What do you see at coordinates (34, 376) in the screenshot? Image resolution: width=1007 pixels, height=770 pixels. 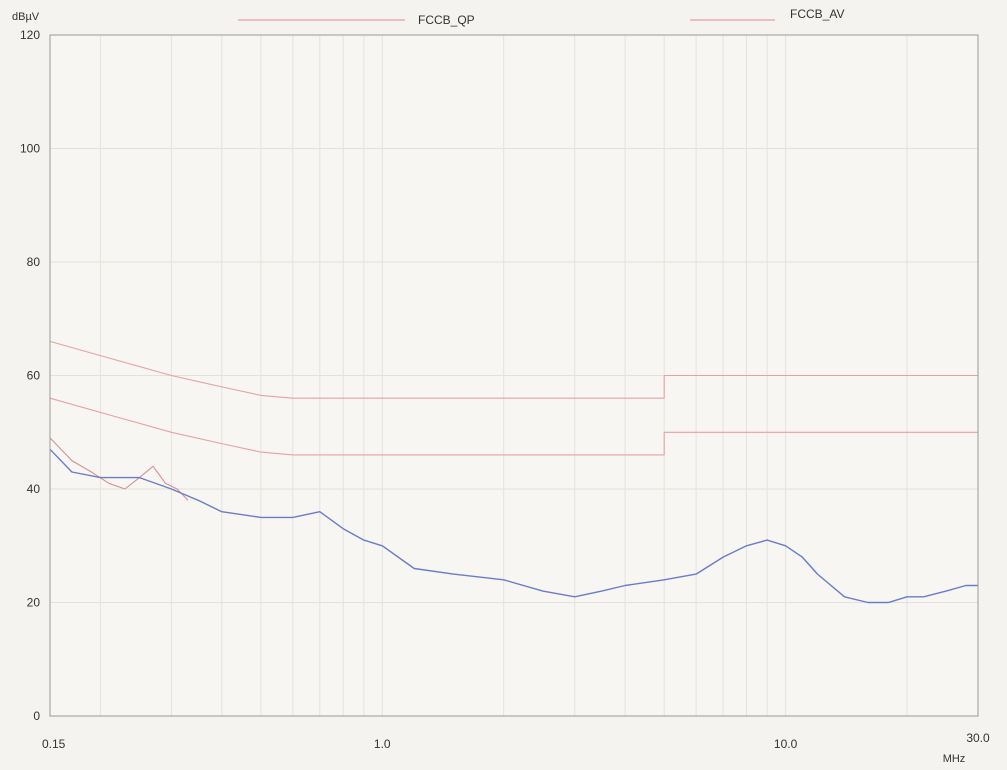 I see `y-tick-label: 60` at bounding box center [34, 376].